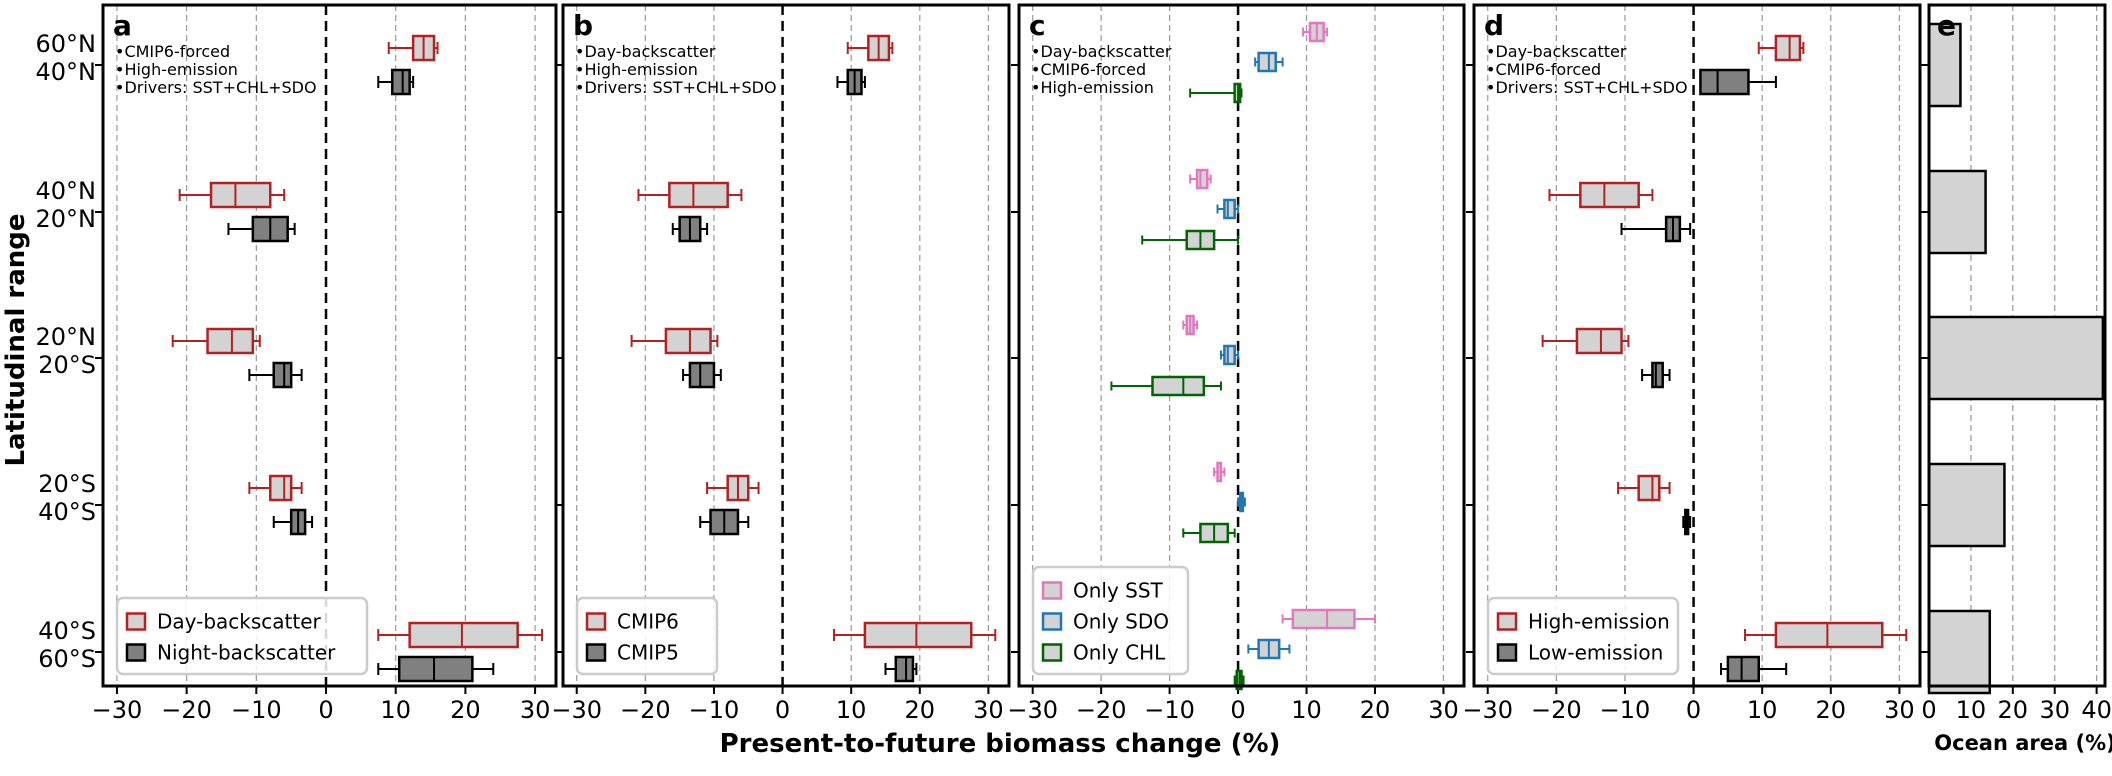 This screenshot has width=2112, height=776. Describe the element at coordinates (1000, 744) in the screenshot. I see `x-axis-label: Present-to-future biomass change (%)` at that location.